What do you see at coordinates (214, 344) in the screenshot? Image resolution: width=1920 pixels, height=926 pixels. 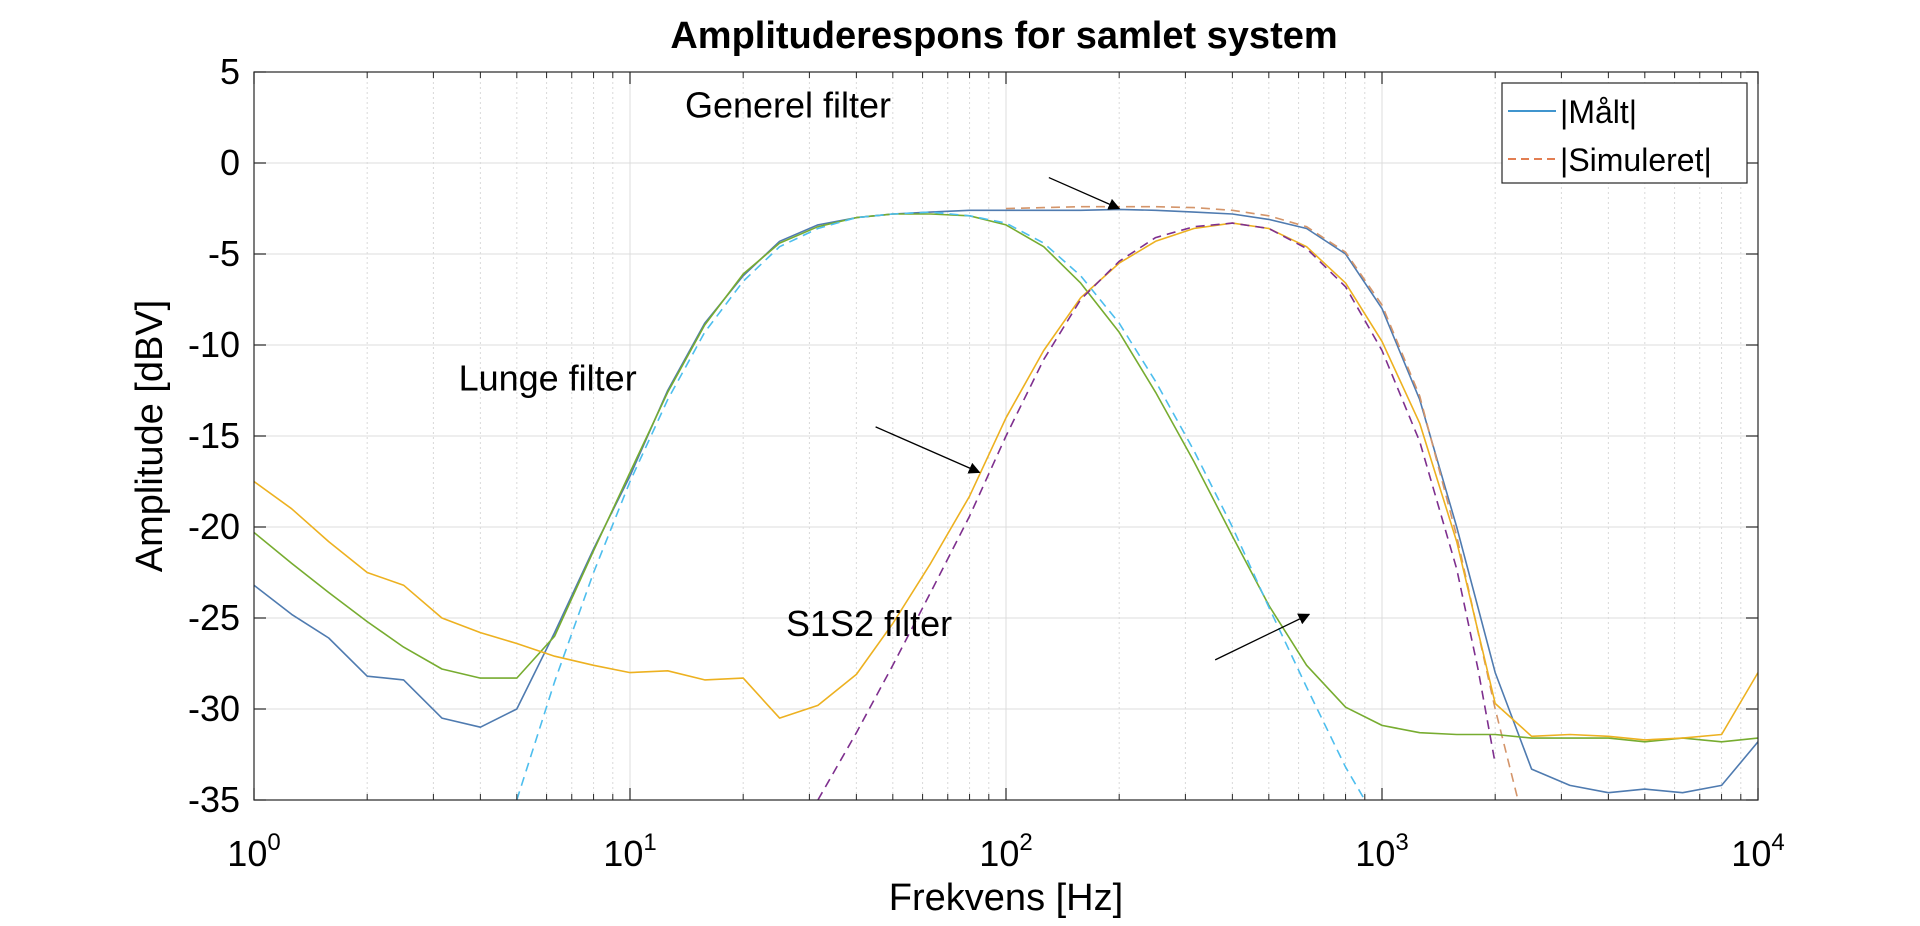 I see `y-tick-label: -10` at bounding box center [214, 344].